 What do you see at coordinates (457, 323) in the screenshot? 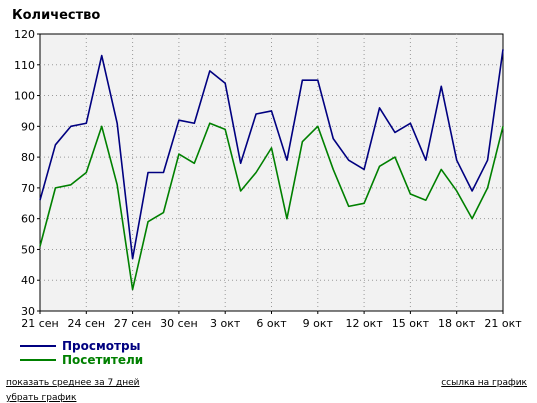
I see `x-tick-label: 18 окт` at bounding box center [457, 323].